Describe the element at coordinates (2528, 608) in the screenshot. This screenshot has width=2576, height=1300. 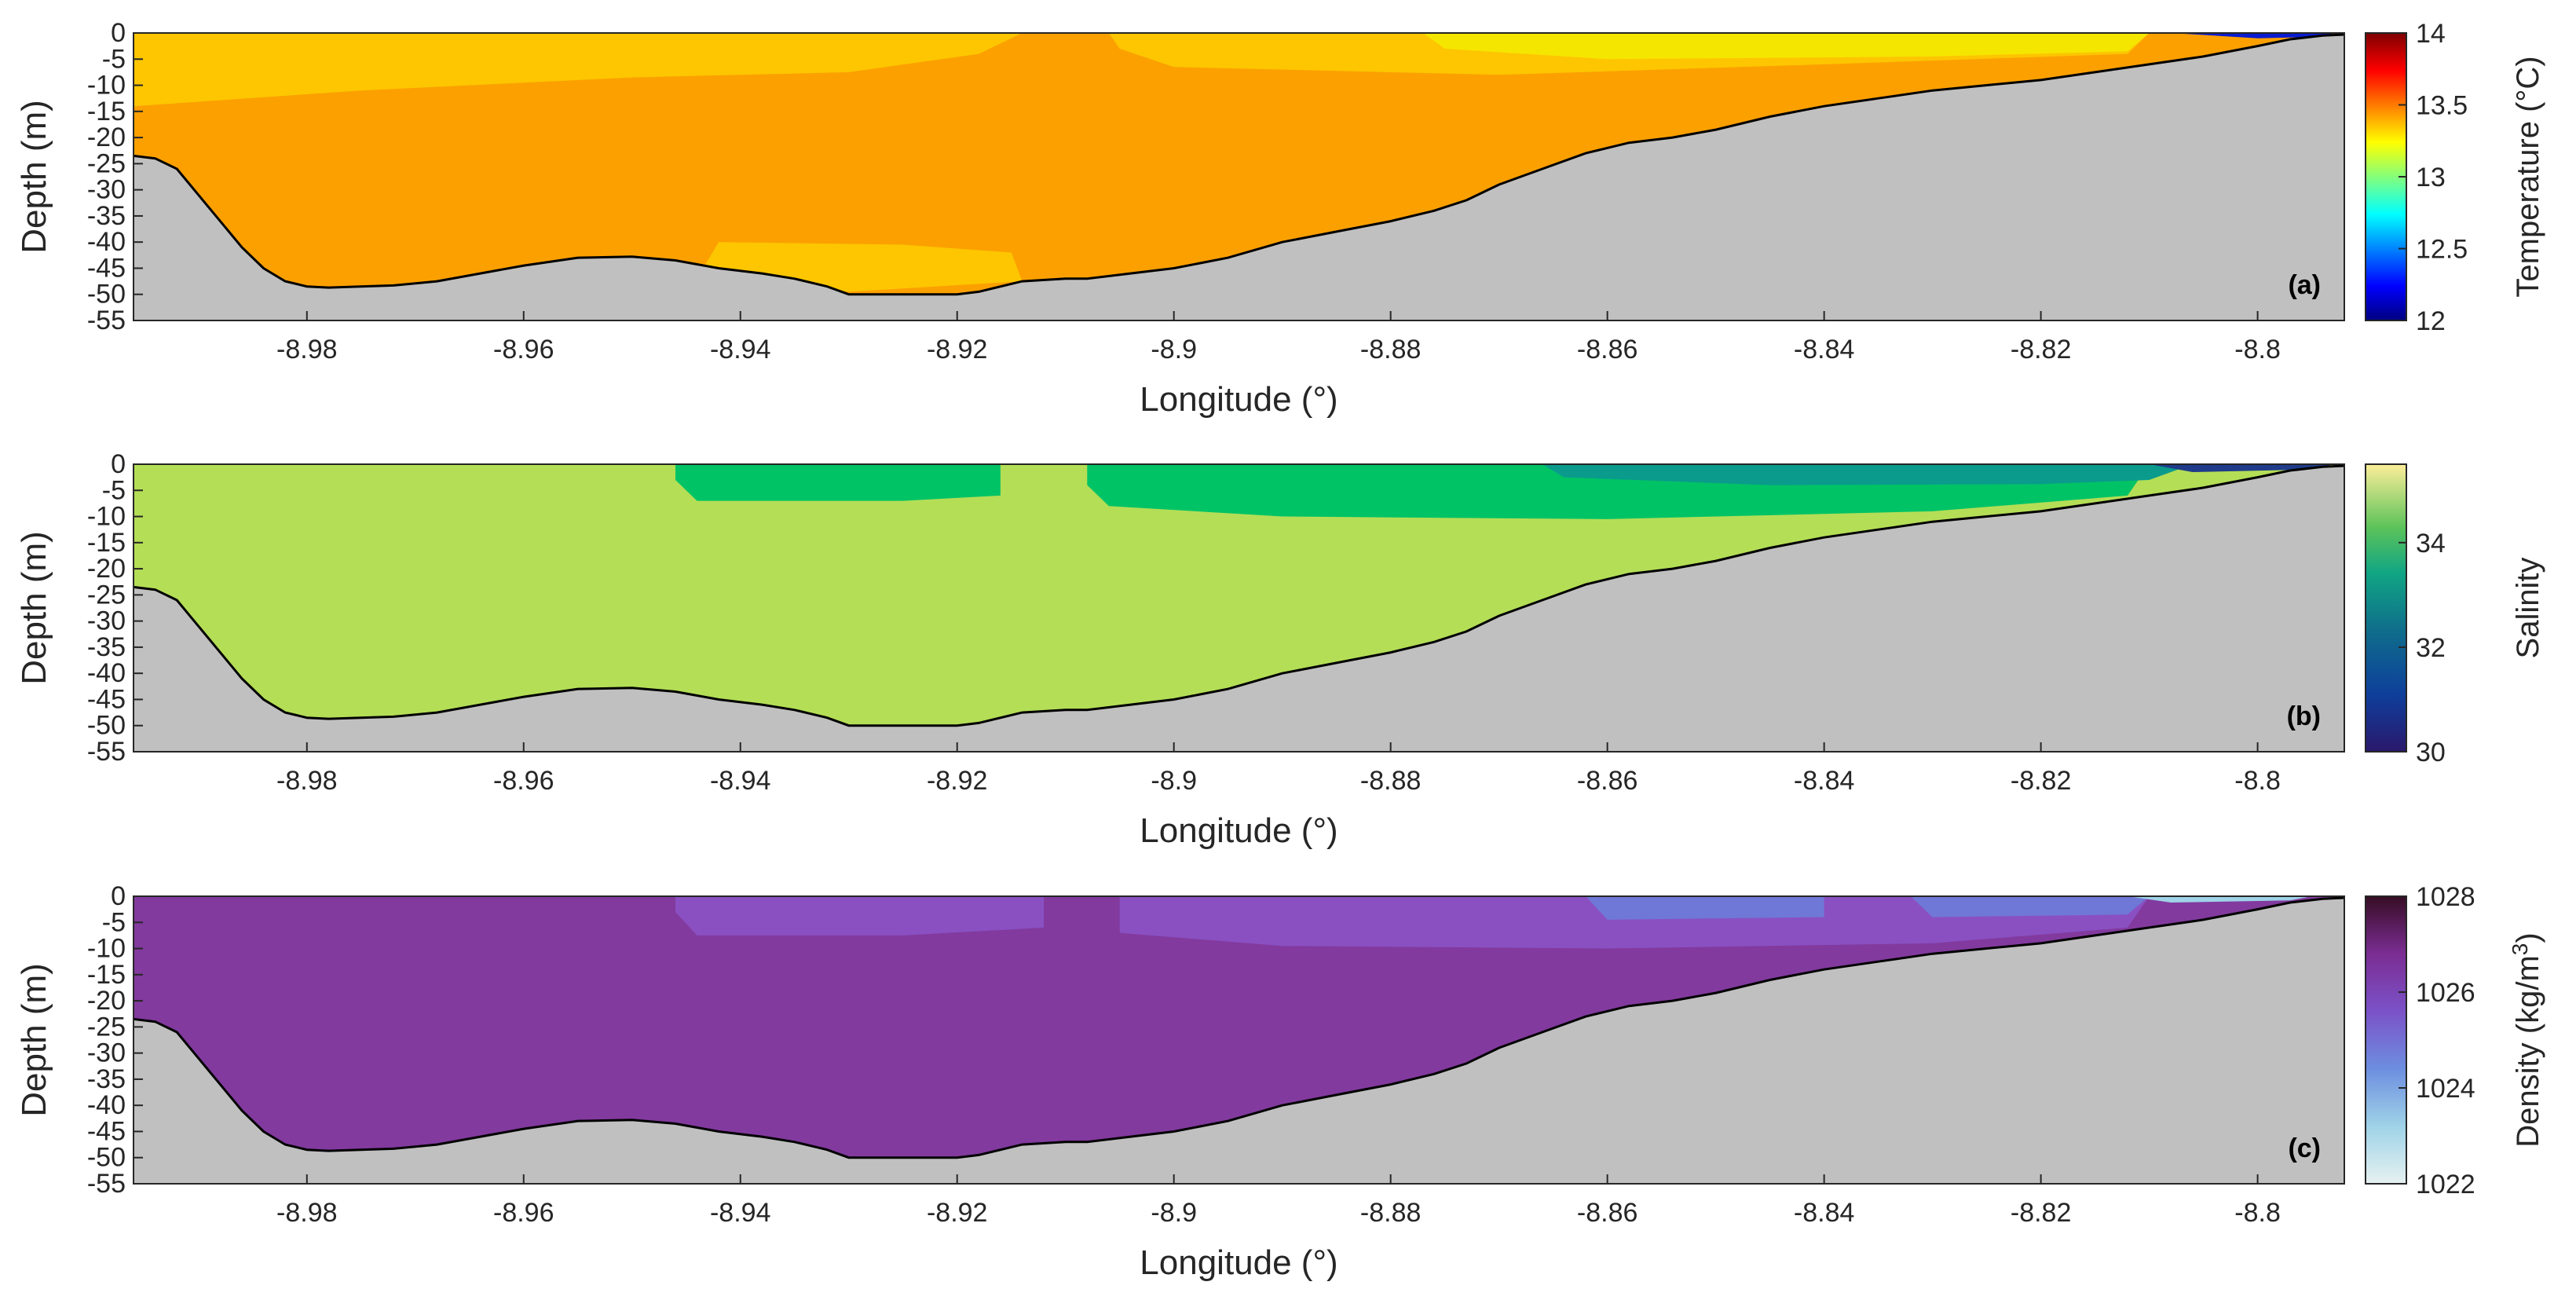
I see `colorbar-label: Salinity` at that location.